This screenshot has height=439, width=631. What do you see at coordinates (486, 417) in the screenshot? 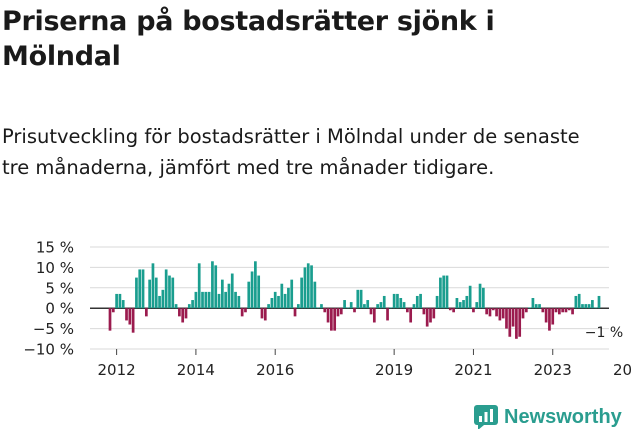
I see `newsworthy-logo-icon` at bounding box center [486, 417].